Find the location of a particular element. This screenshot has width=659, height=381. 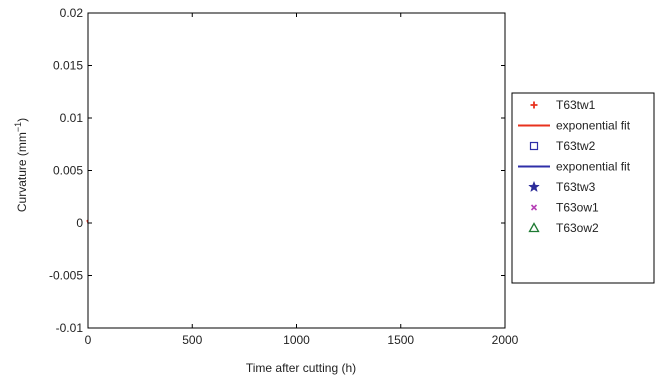

legend-label: T63tw1 is located at coordinates (576, 105).